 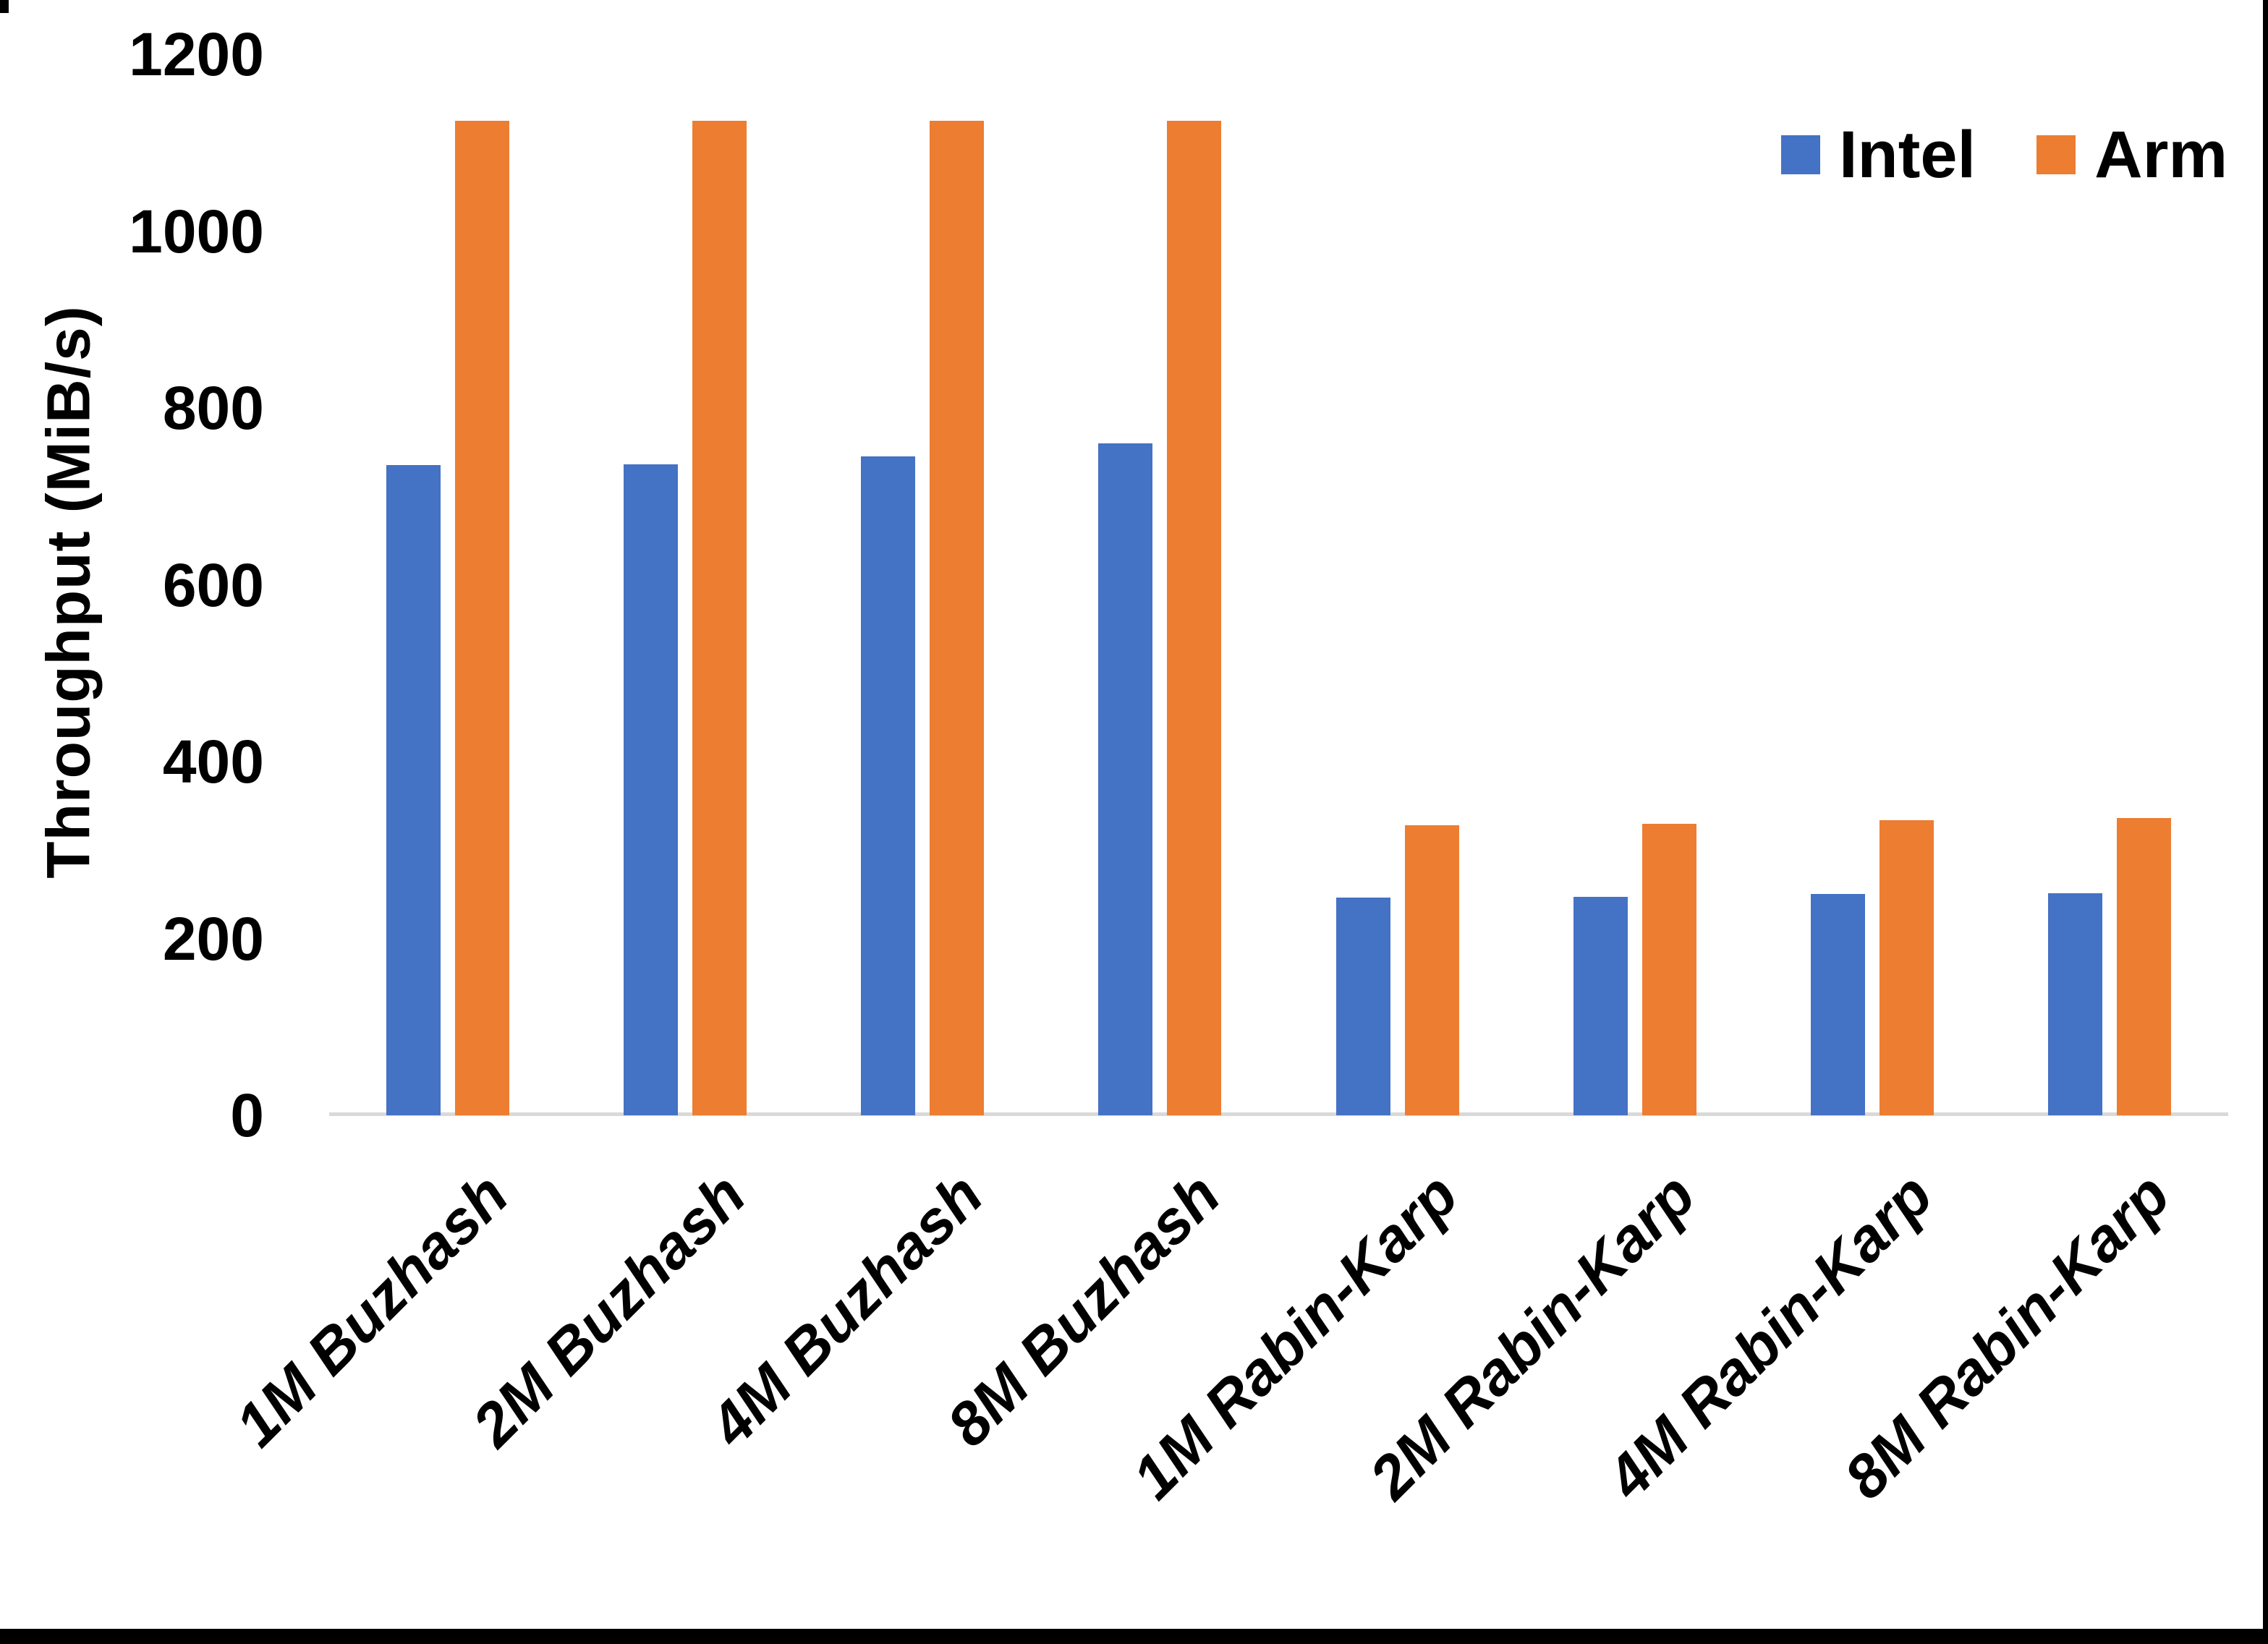 I want to click on legend-item-intel: Intel, so click(x=1879, y=155).